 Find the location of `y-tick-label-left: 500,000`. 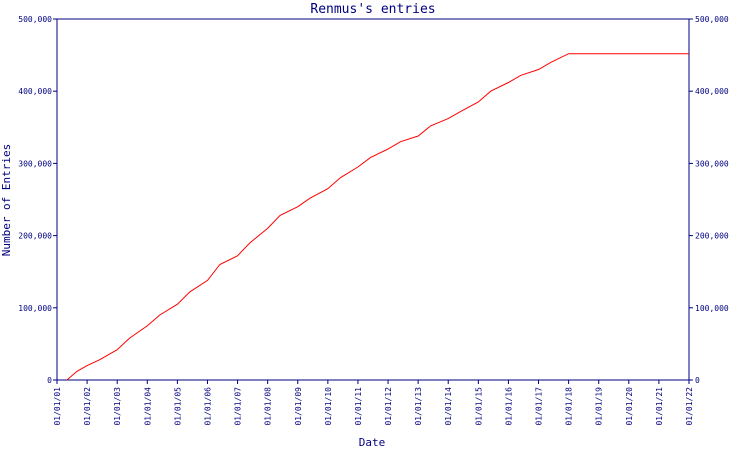

y-tick-label-left: 500,000 is located at coordinates (35, 19).